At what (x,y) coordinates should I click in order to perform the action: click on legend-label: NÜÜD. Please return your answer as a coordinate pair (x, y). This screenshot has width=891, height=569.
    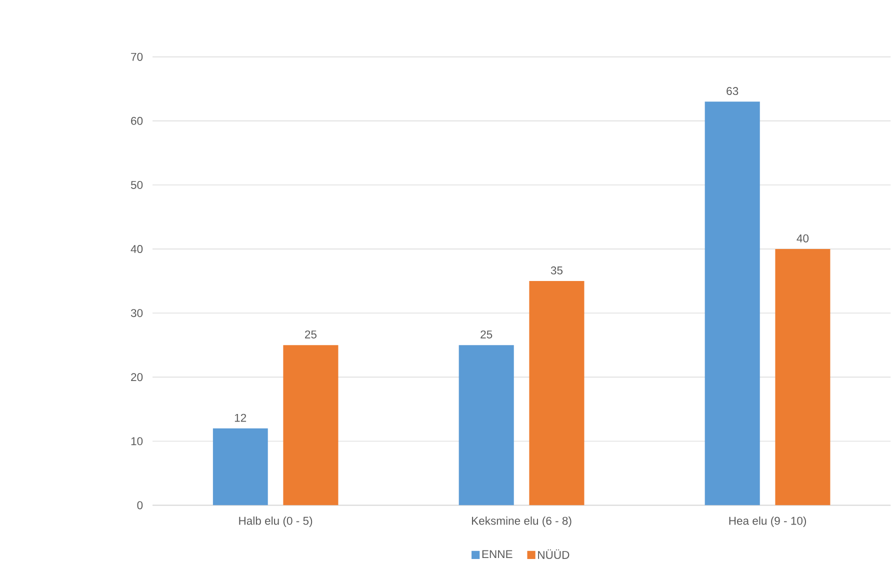
    Looking at the image, I should click on (554, 554).